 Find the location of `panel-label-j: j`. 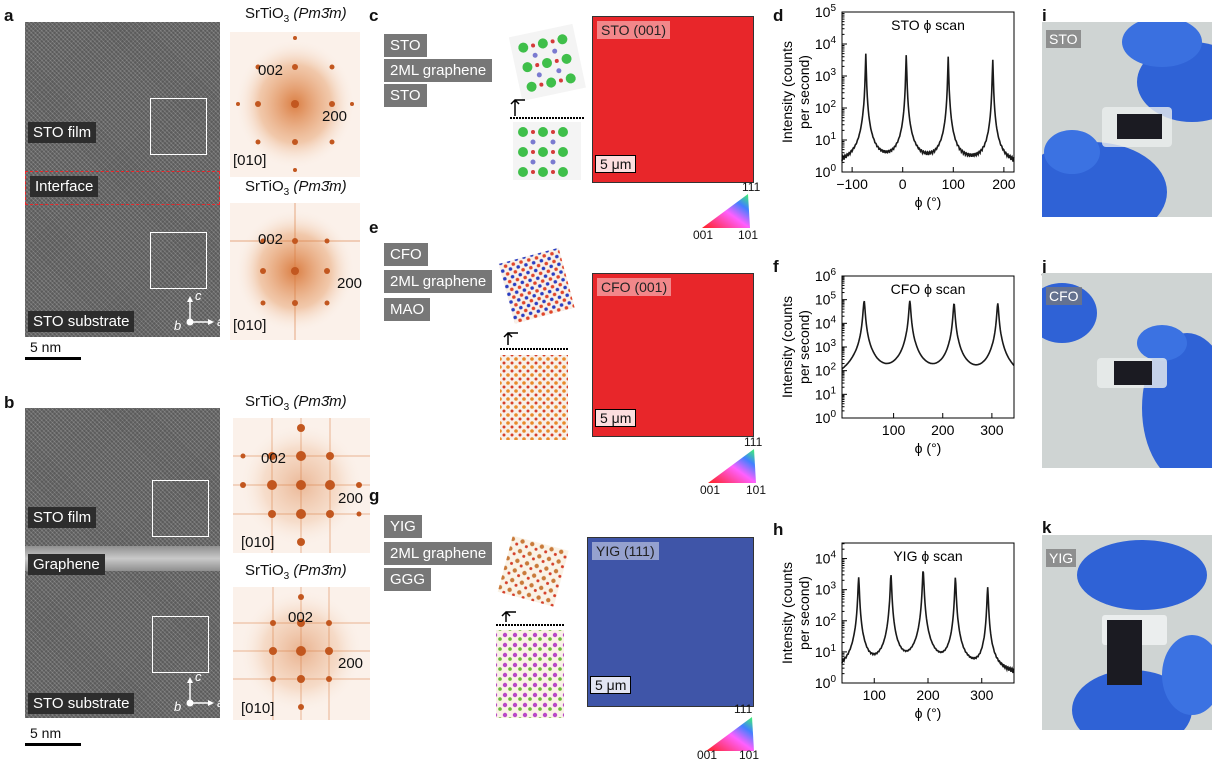

panel-label-j: j is located at coordinates (1044, 266).